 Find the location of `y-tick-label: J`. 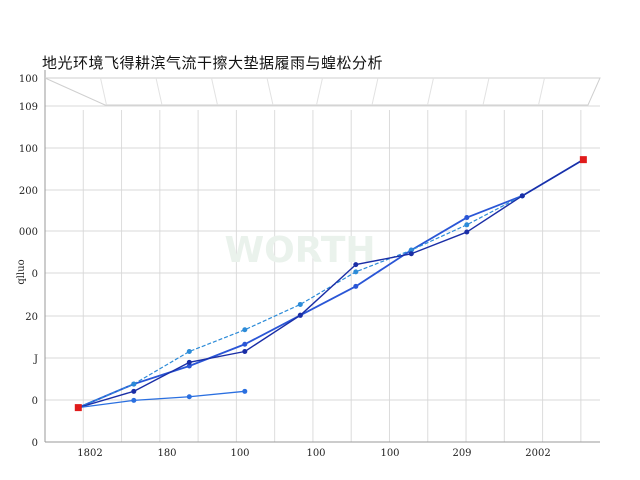

y-tick-label: J is located at coordinates (35, 359).